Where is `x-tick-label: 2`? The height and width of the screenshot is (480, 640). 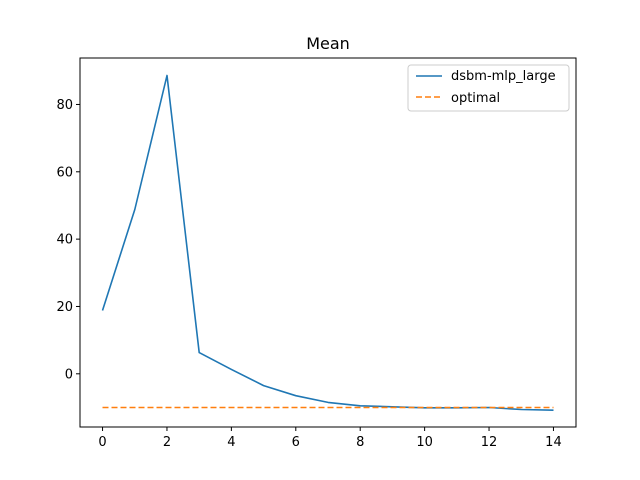 x-tick-label: 2 is located at coordinates (167, 442).